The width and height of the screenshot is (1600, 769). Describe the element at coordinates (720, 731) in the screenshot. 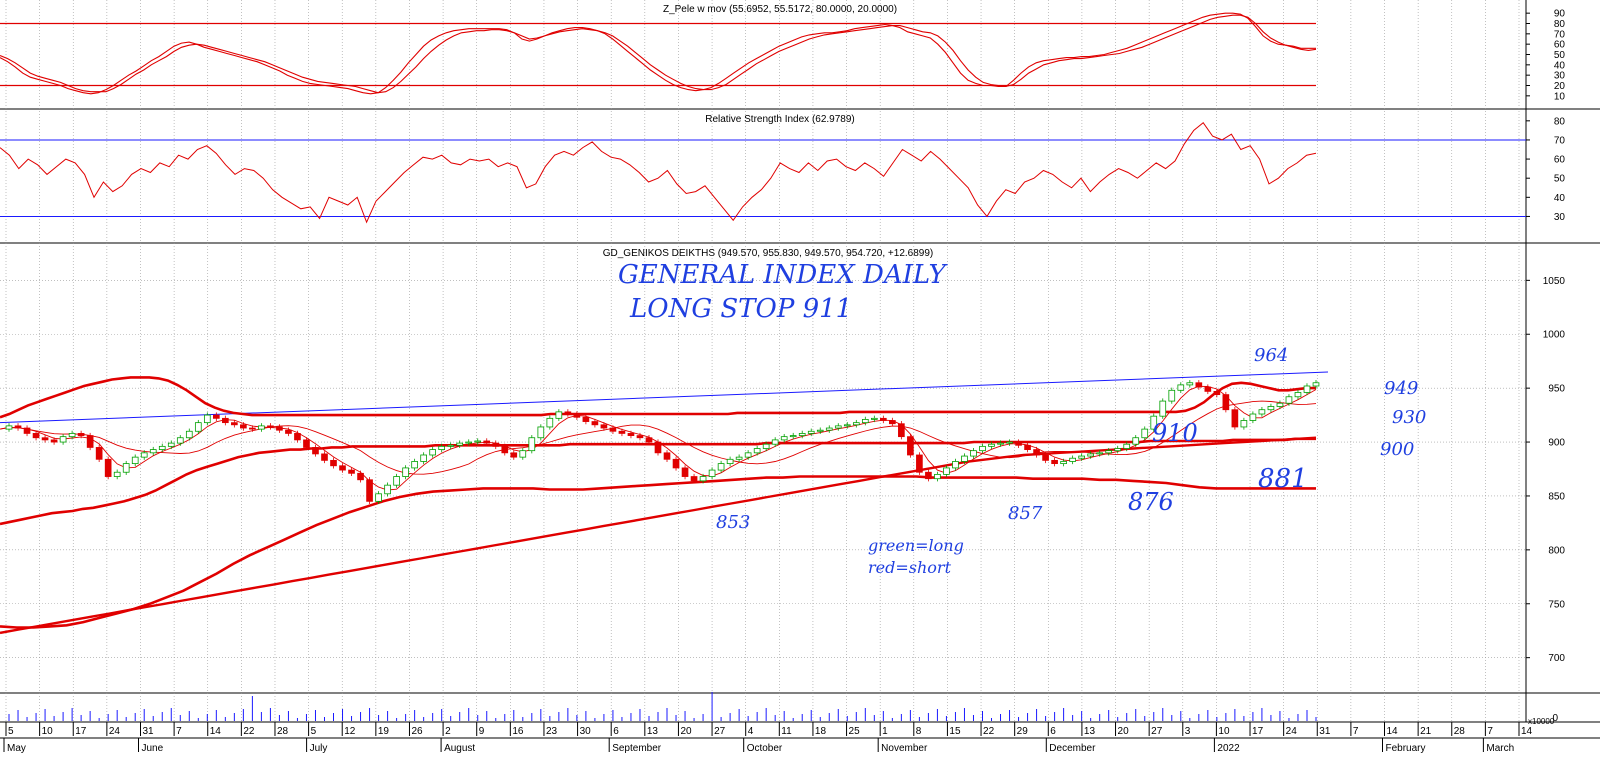

I see `x-tick-label: 27` at that location.